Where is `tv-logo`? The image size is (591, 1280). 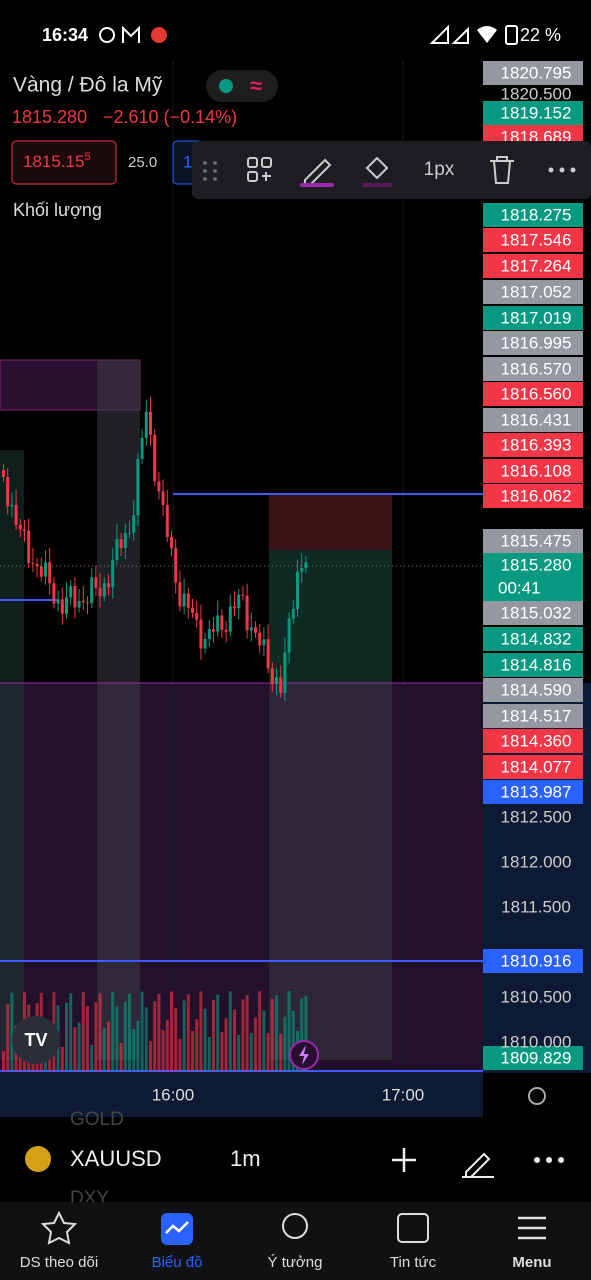
tv-logo is located at coordinates (36, 1040).